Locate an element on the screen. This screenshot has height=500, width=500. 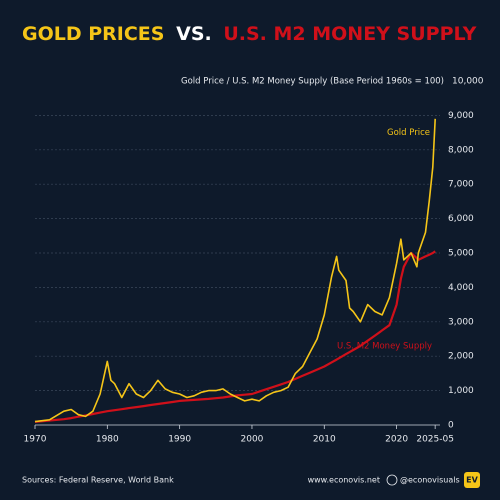
y-tick-label: 10,000 is located at coordinates (468, 82).